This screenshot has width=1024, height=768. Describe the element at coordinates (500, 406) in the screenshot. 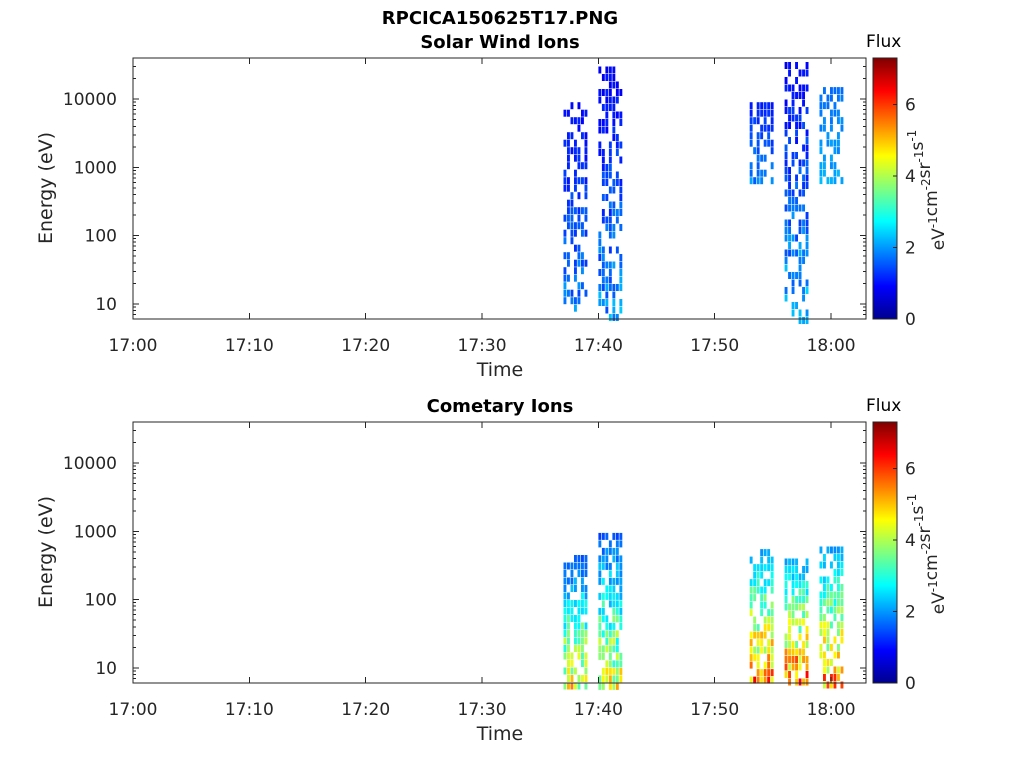

I see `panel-title: Cometary Ions` at that location.